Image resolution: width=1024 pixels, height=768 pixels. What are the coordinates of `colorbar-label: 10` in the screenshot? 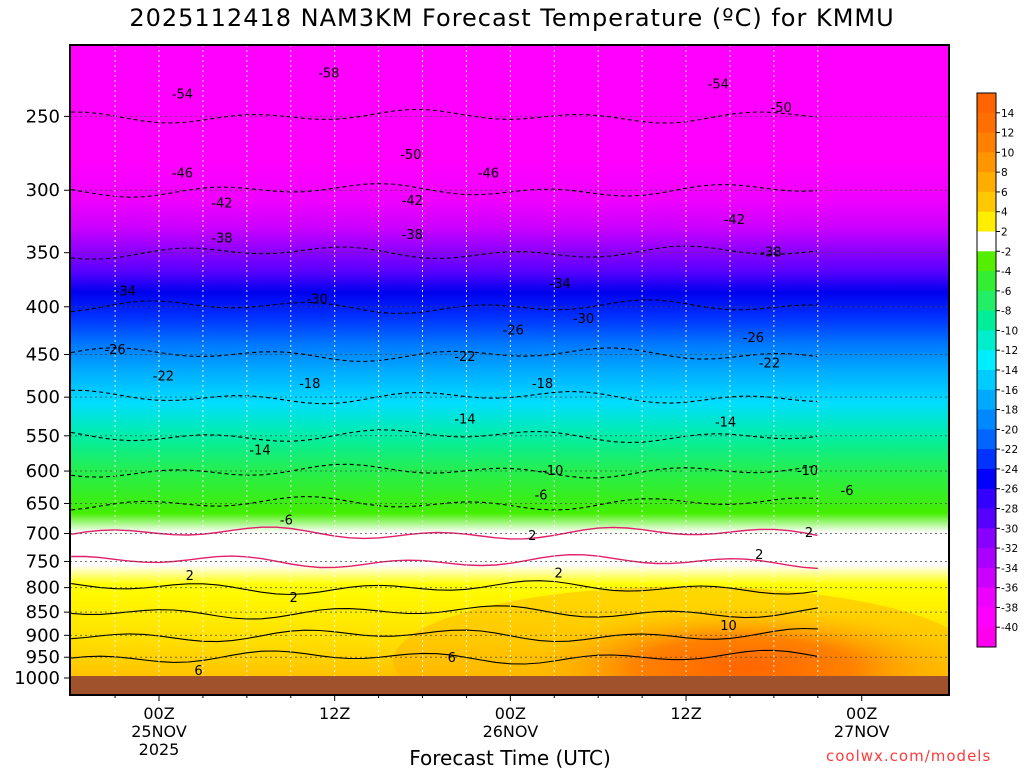 It's located at (1007, 153).